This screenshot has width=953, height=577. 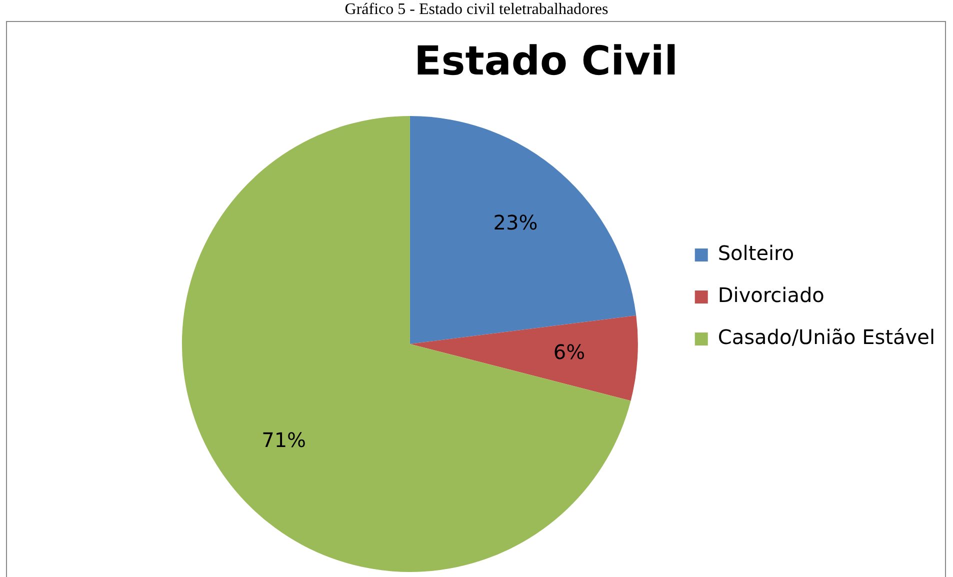 I want to click on data-label: 6%, so click(x=569, y=352).